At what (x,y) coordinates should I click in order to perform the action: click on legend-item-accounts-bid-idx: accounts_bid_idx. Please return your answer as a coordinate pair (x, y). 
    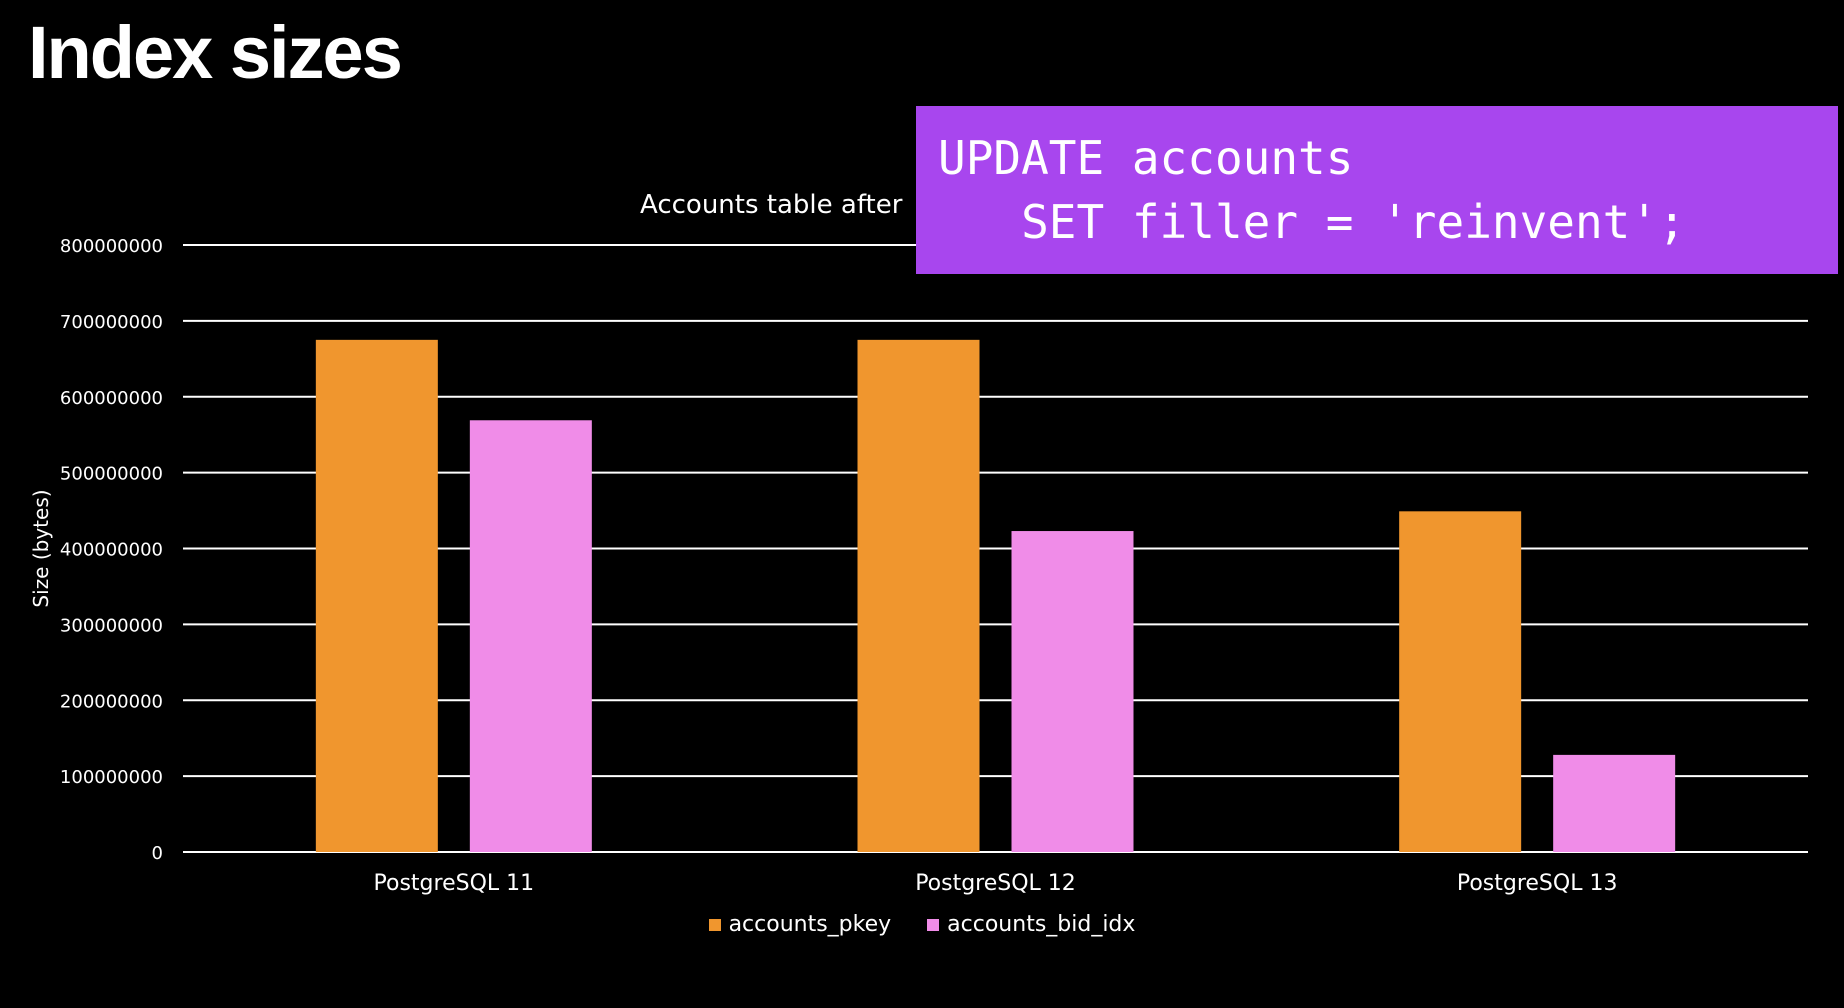
    Looking at the image, I should click on (1031, 924).